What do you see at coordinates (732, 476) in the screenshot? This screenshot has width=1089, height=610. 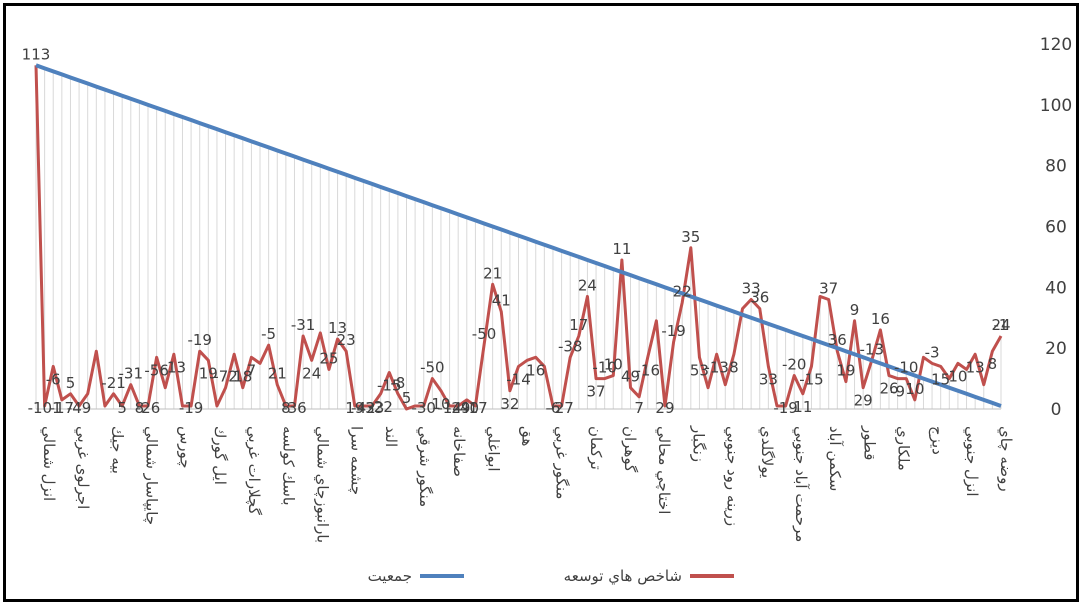 I see `x-tick-label: زرينه رود جنوبي` at bounding box center [732, 476].